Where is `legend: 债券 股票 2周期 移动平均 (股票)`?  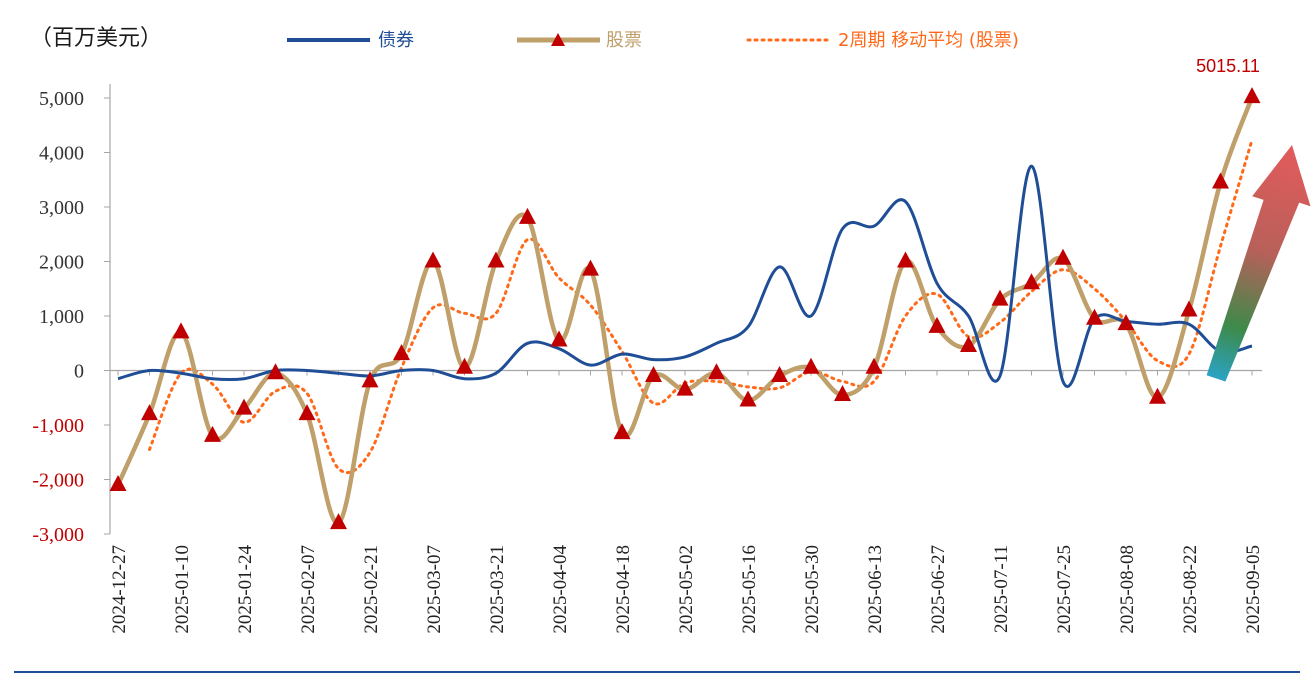 legend: 债券 股票 2周期 移动平均 (股票) is located at coordinates (653, 40).